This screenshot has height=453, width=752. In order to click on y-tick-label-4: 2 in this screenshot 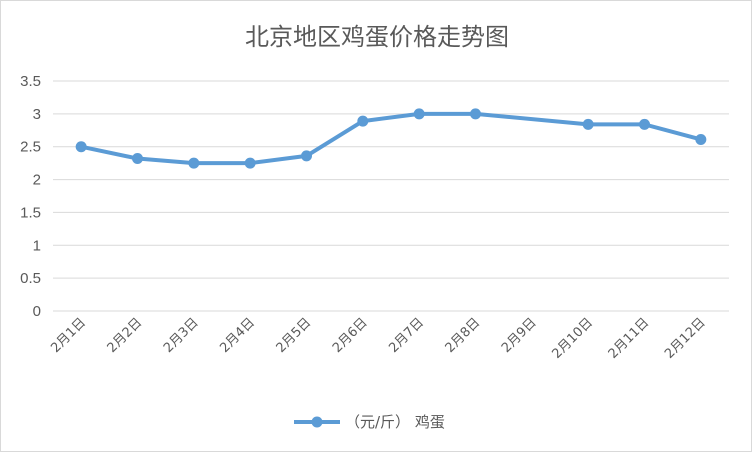, I will do `click(37, 180)`.